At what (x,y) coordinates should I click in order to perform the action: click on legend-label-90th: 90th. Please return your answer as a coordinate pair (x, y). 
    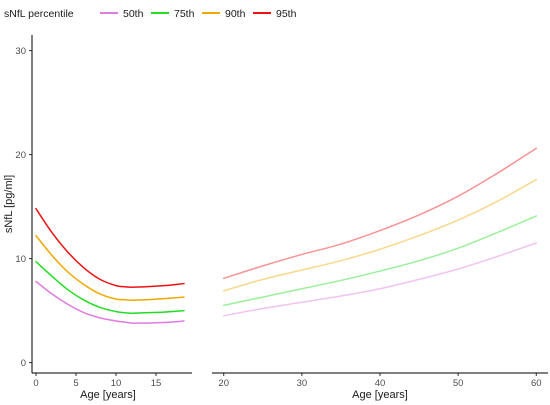
    Looking at the image, I should click on (235, 14).